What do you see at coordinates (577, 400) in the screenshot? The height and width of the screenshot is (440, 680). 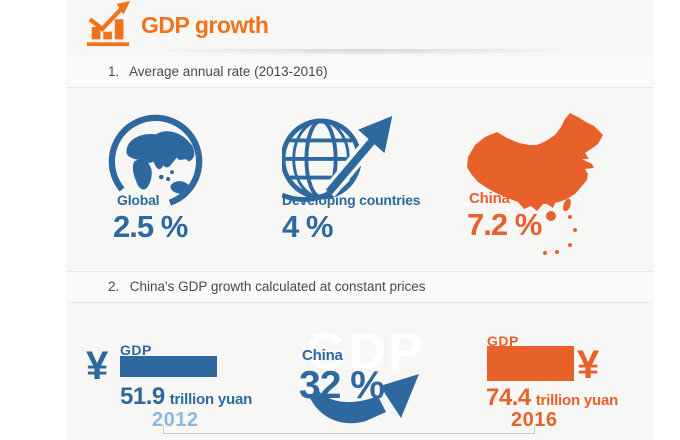 I see `gdp-2016-unit: trillion yuan` at bounding box center [577, 400].